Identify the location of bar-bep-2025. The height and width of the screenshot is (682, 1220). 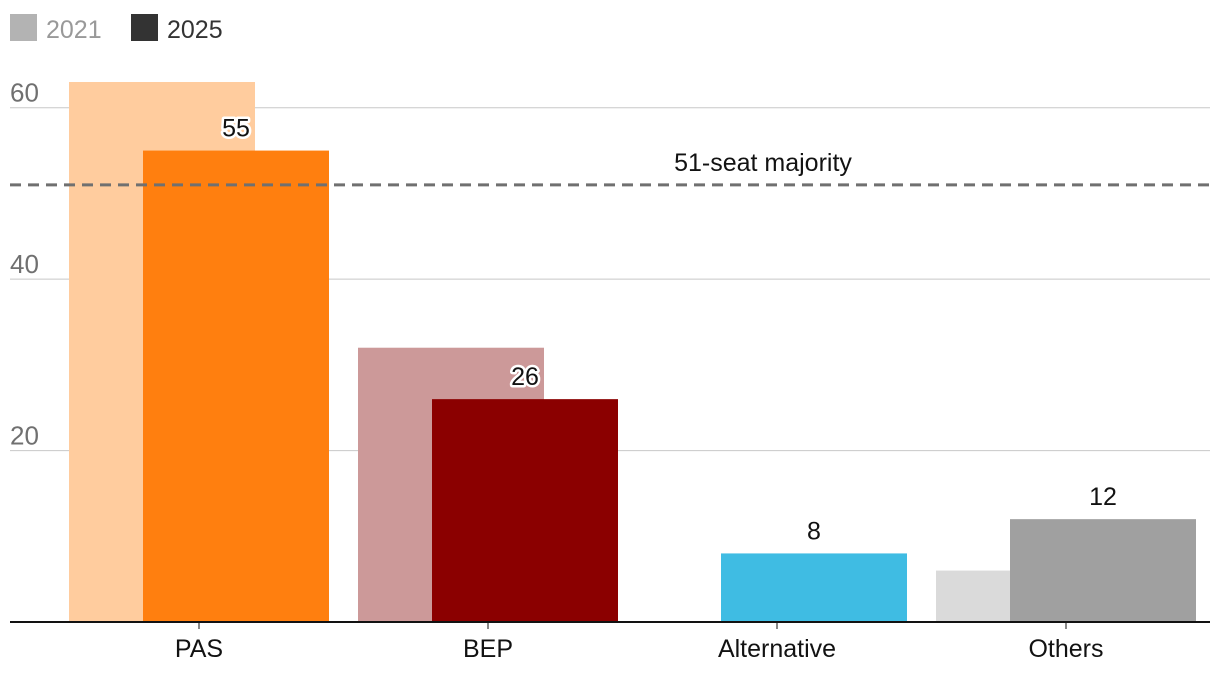
(525, 510).